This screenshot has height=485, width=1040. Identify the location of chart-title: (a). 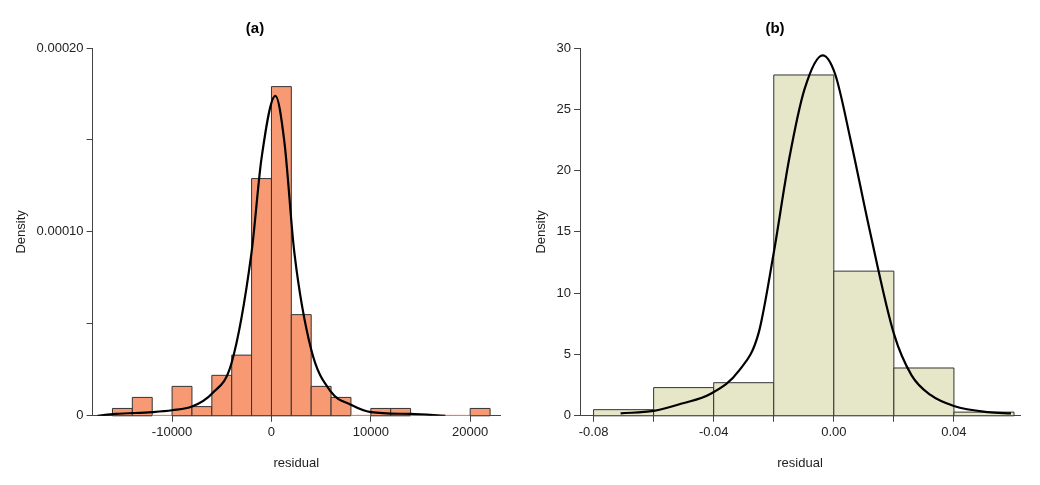
(255, 28).